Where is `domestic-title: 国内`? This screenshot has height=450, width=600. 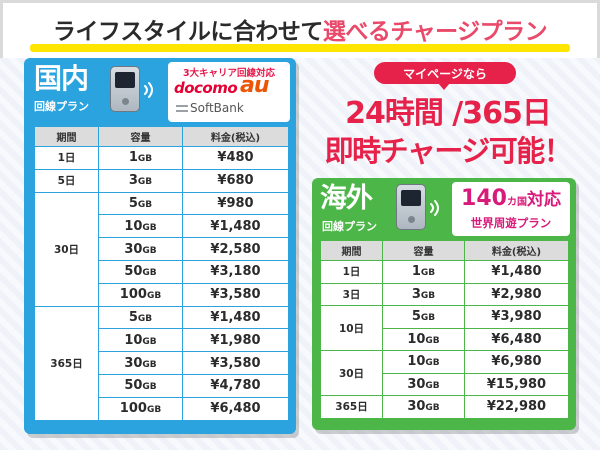
domestic-title: 国内 is located at coordinates (61, 78).